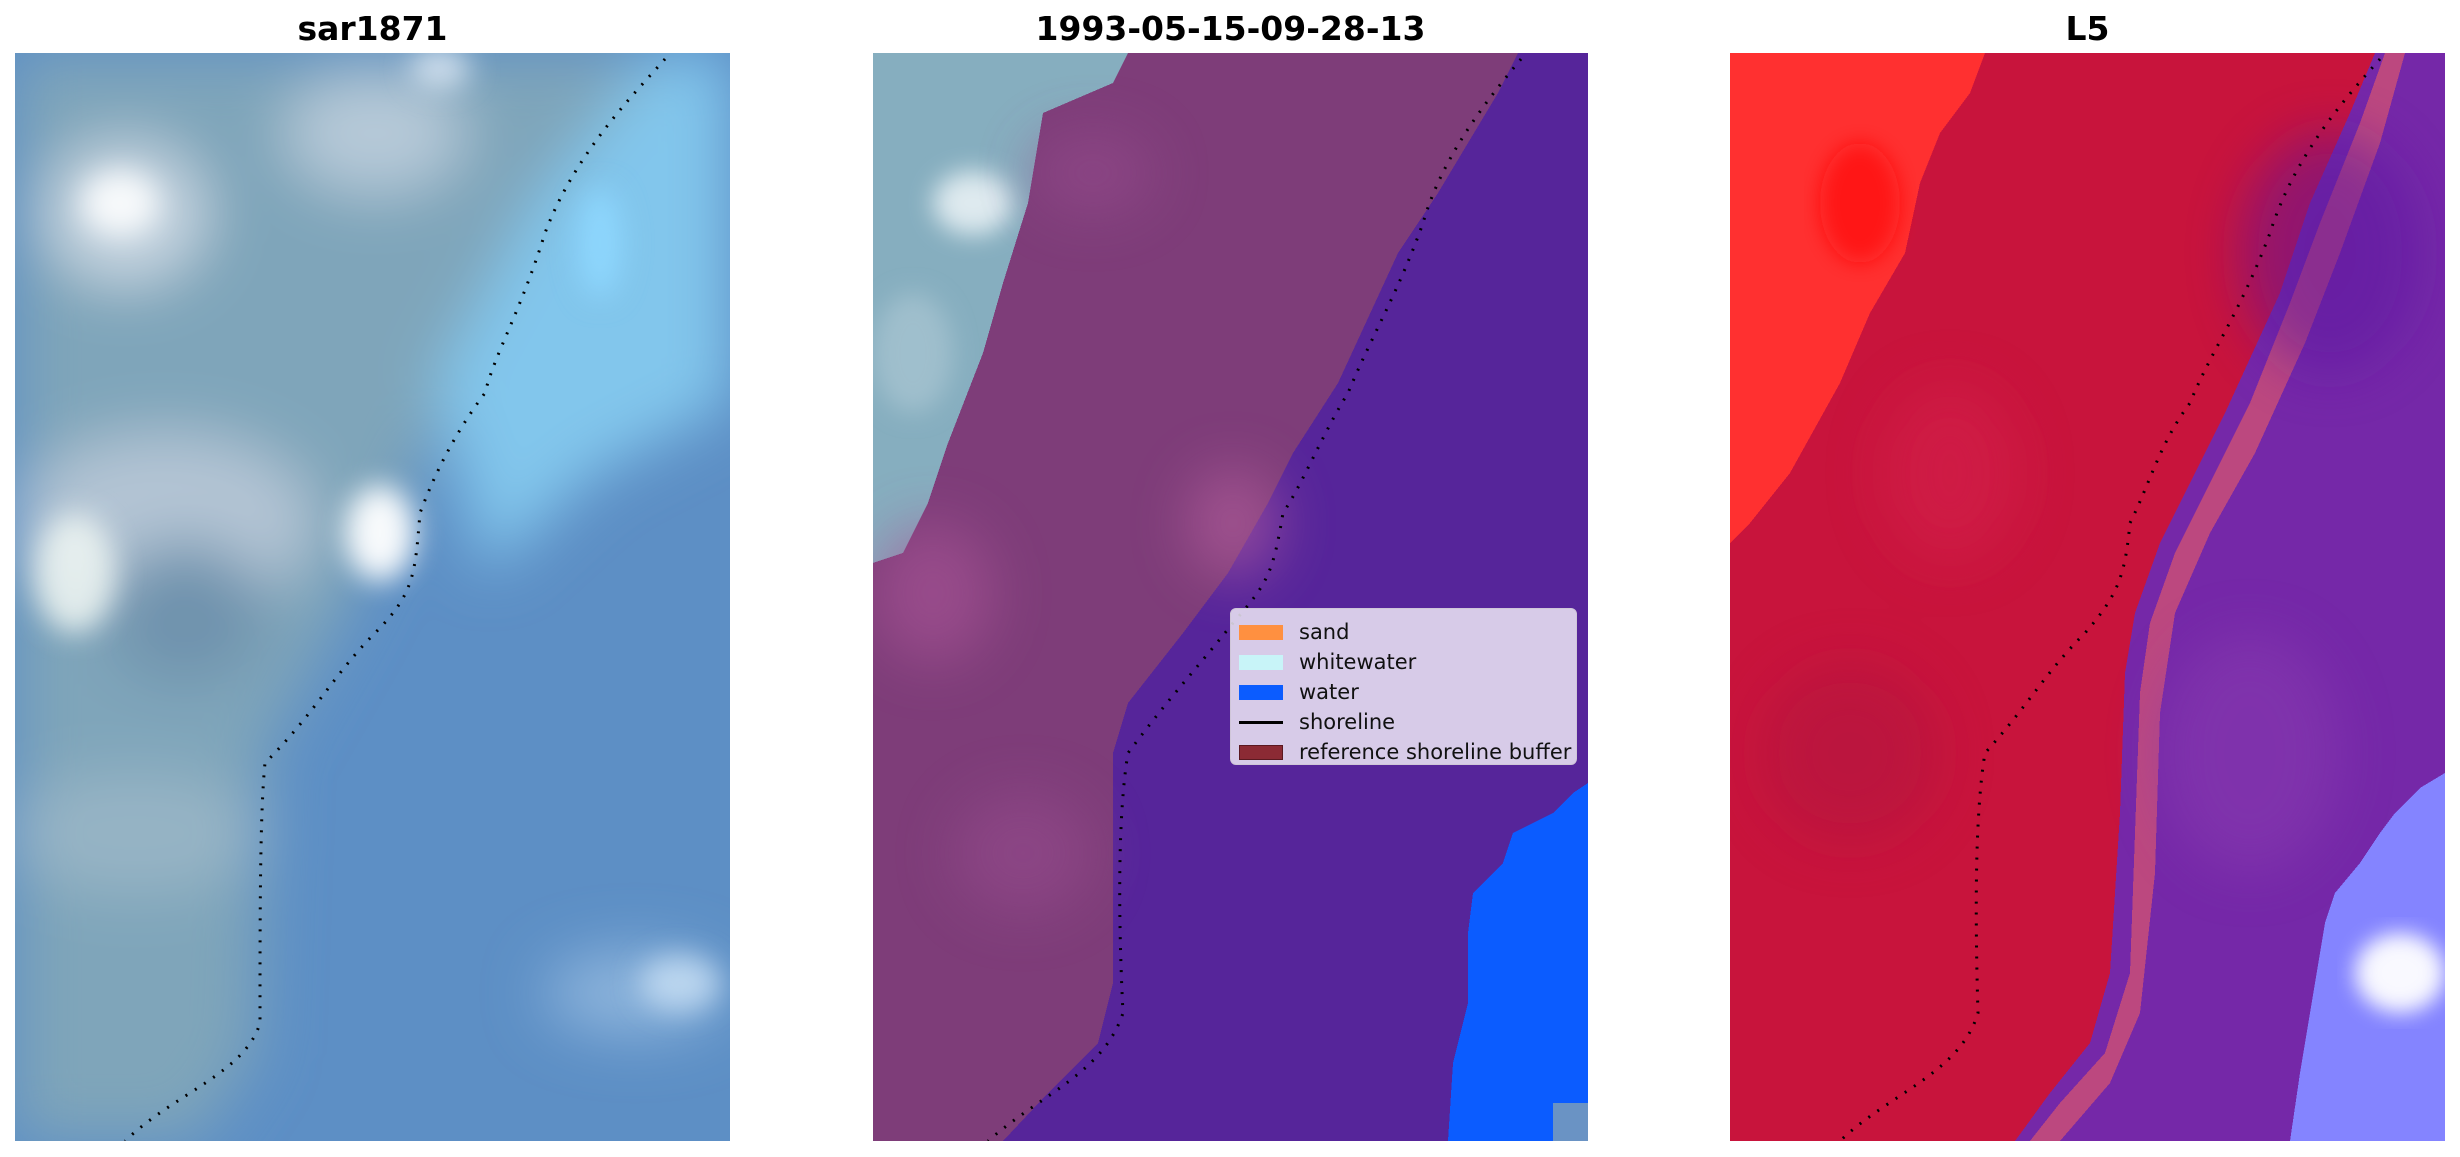 The width and height of the screenshot is (2460, 1157). I want to click on shoreline-line-swatch, so click(1261, 722).